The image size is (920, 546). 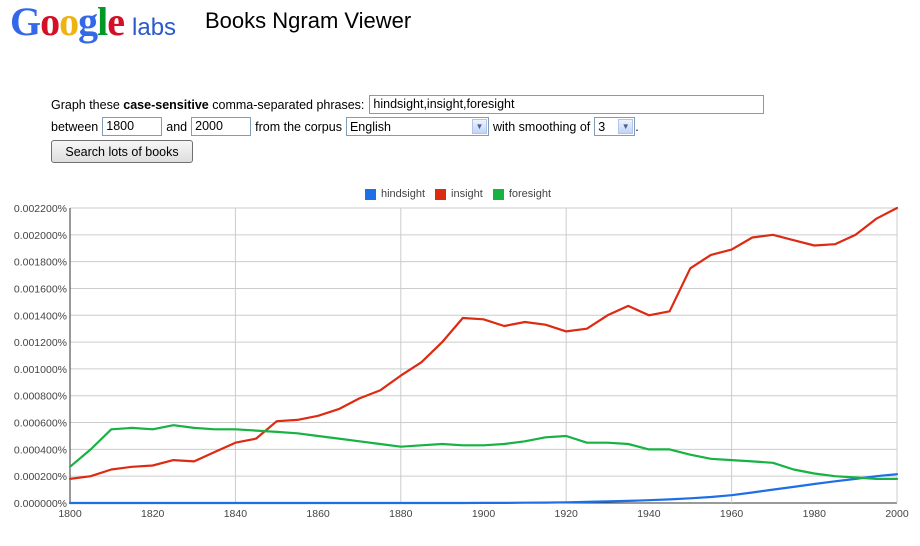 What do you see at coordinates (637, 126) in the screenshot?
I see `sentence-period: .` at bounding box center [637, 126].